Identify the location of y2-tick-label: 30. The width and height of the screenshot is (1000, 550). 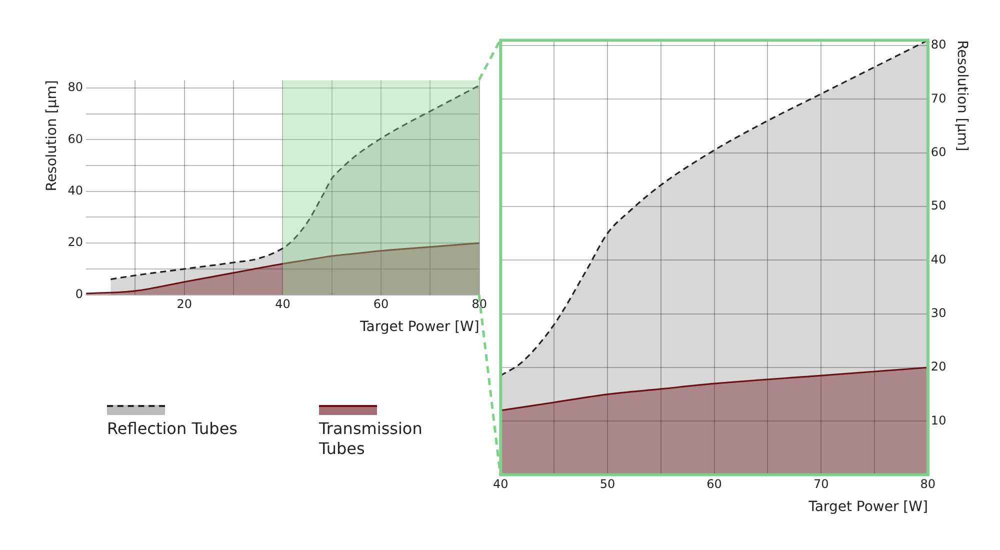
(938, 313).